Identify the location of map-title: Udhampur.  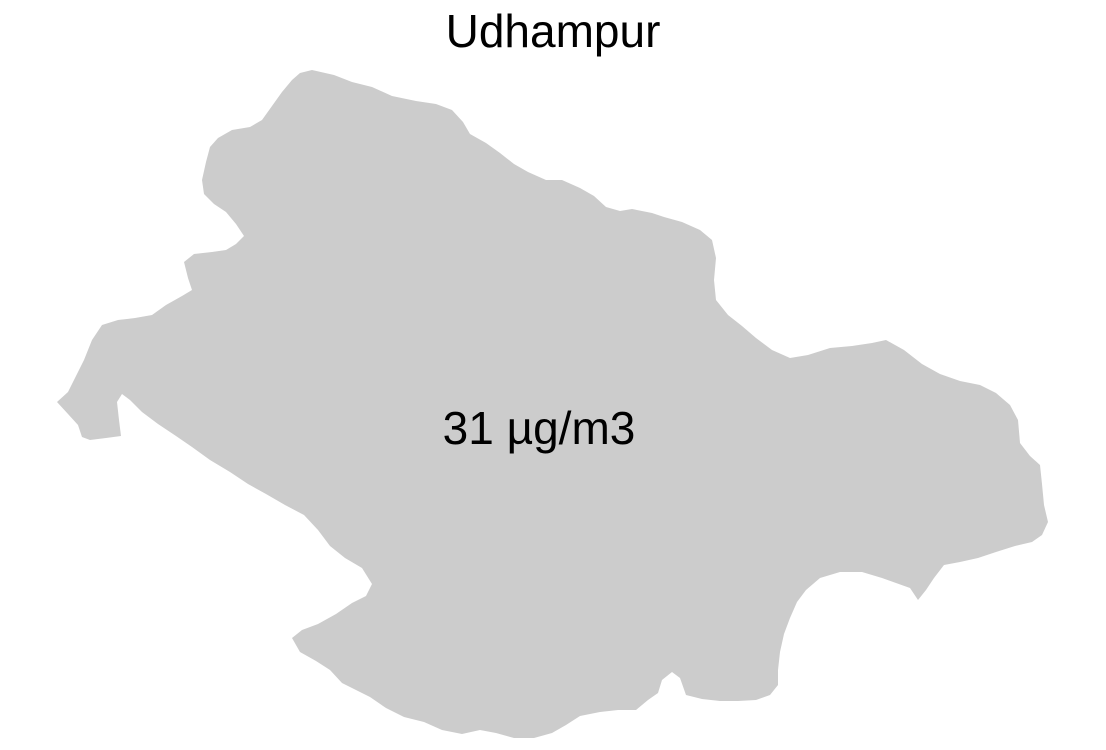
(553, 31).